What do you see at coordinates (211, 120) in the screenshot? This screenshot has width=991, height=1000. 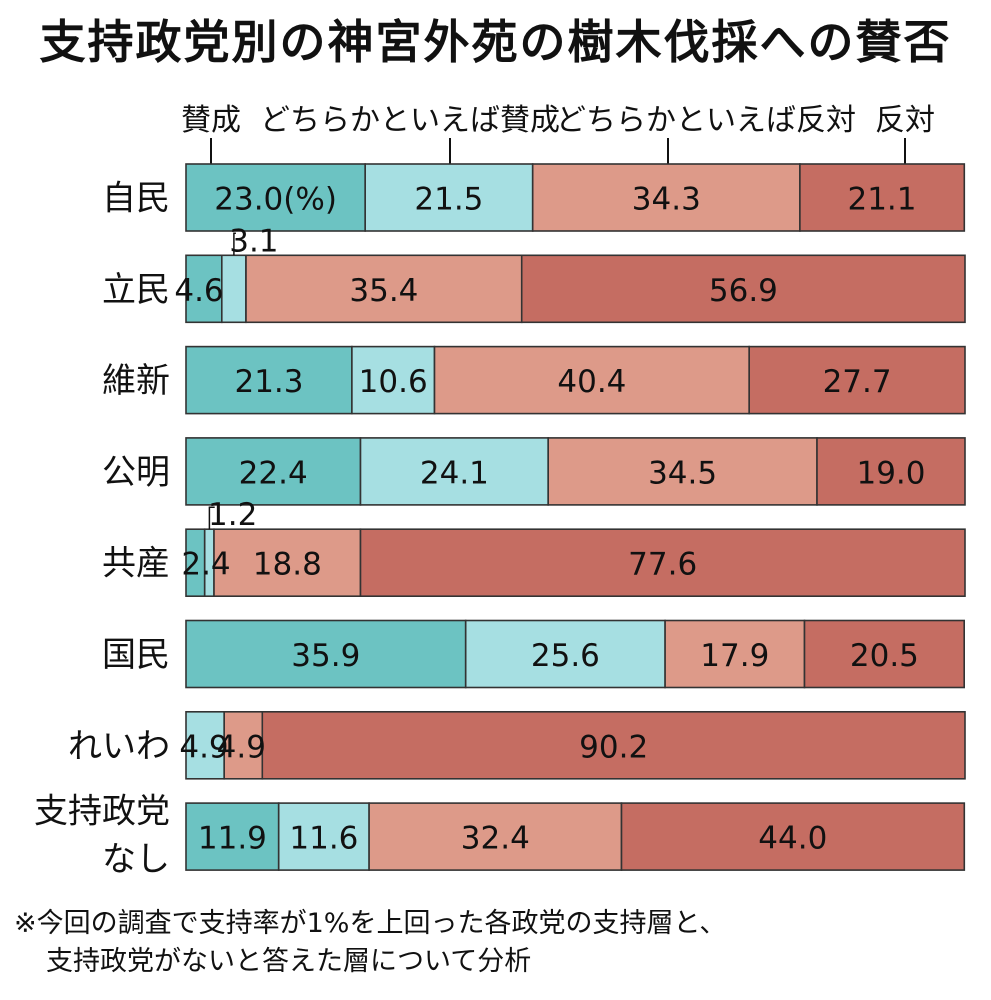 I see `legend-label: 賛成` at bounding box center [211, 120].